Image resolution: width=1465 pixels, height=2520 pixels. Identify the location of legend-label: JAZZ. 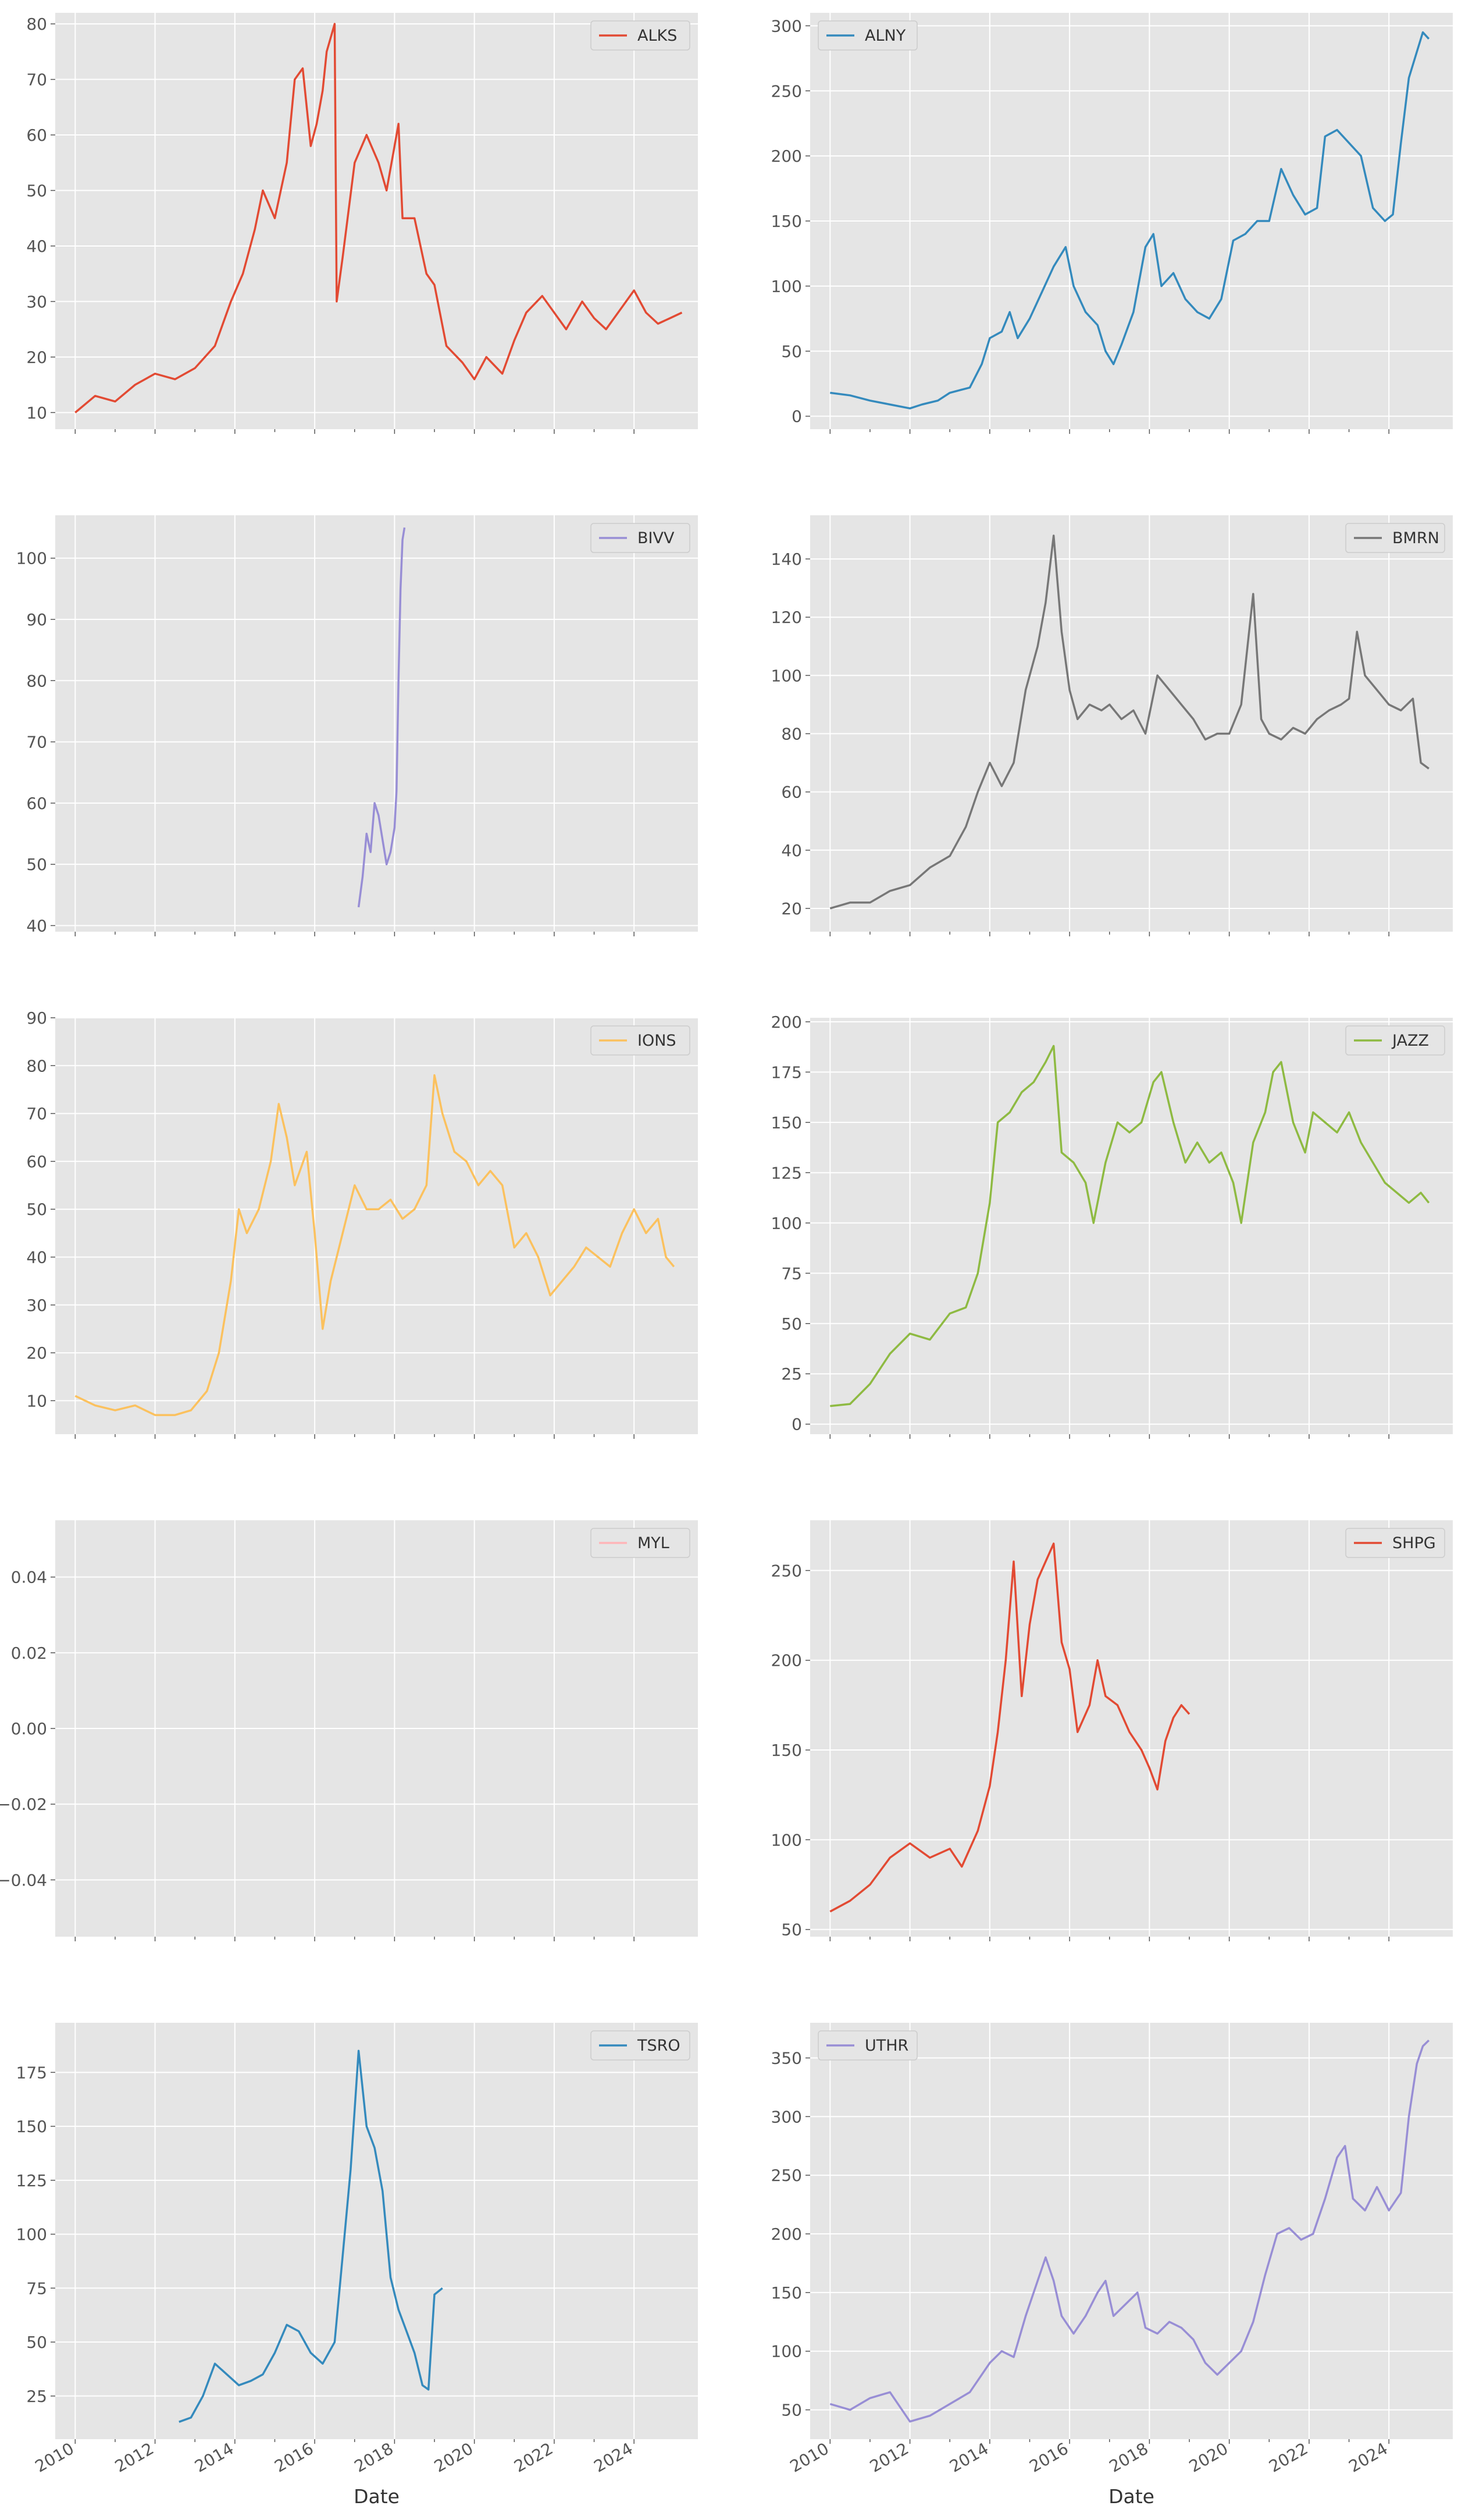
(1410, 1041).